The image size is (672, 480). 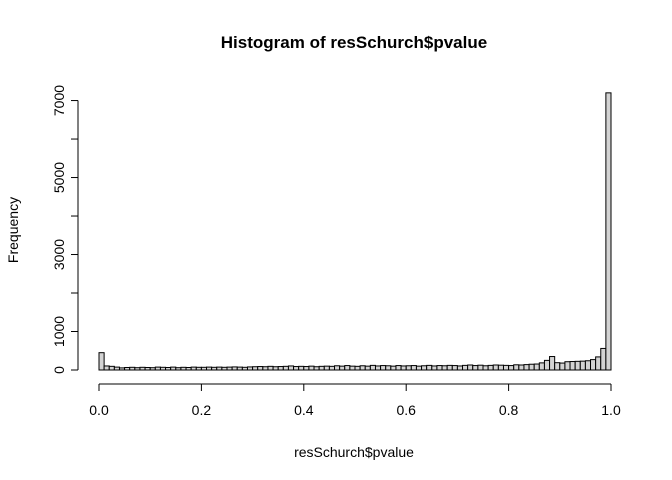 What do you see at coordinates (509, 410) in the screenshot?
I see `x-tick-label: 0.8` at bounding box center [509, 410].